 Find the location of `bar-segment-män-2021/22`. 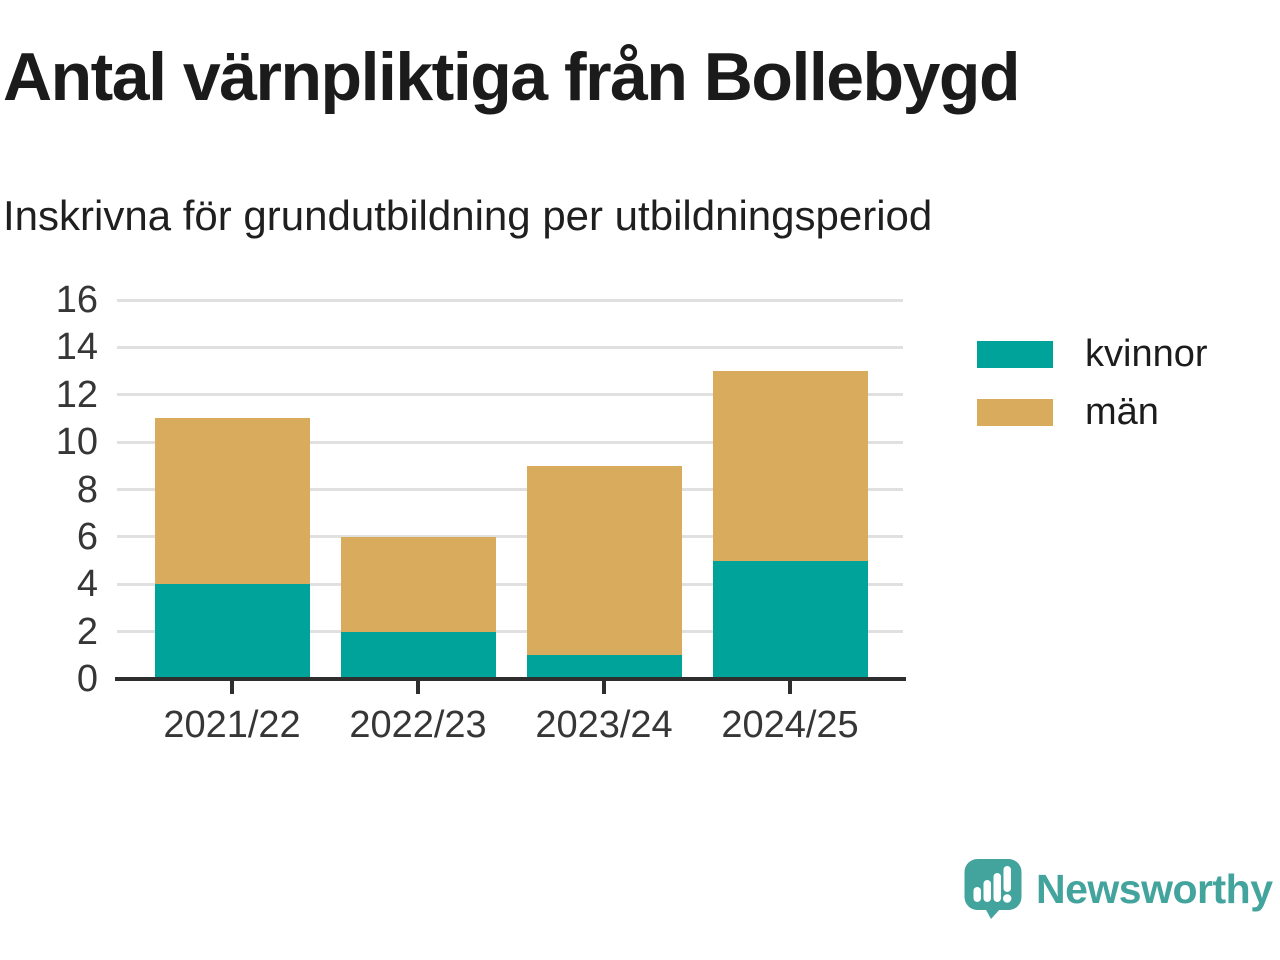

bar-segment-män-2021/22 is located at coordinates (232, 501).